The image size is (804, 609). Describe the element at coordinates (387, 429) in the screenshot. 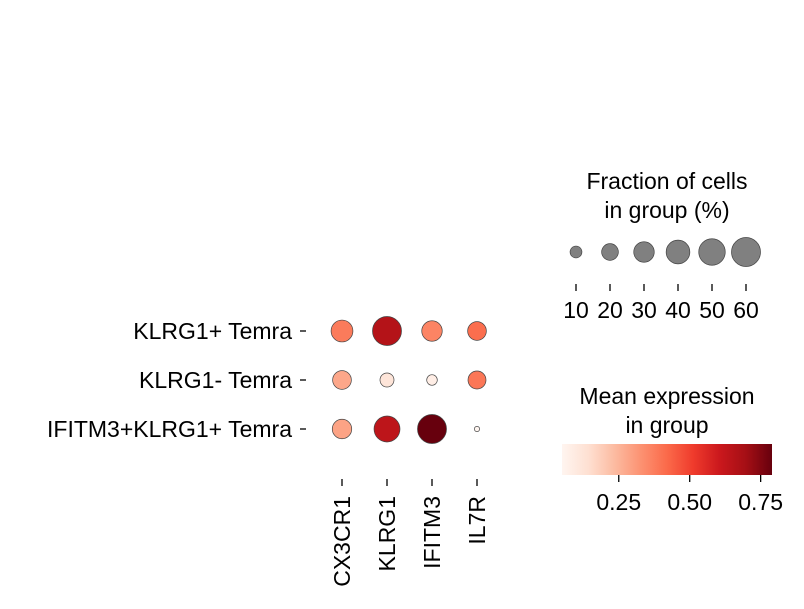

I see `dot-IFITM3-KLRG1-Temra-KLRG1` at that location.